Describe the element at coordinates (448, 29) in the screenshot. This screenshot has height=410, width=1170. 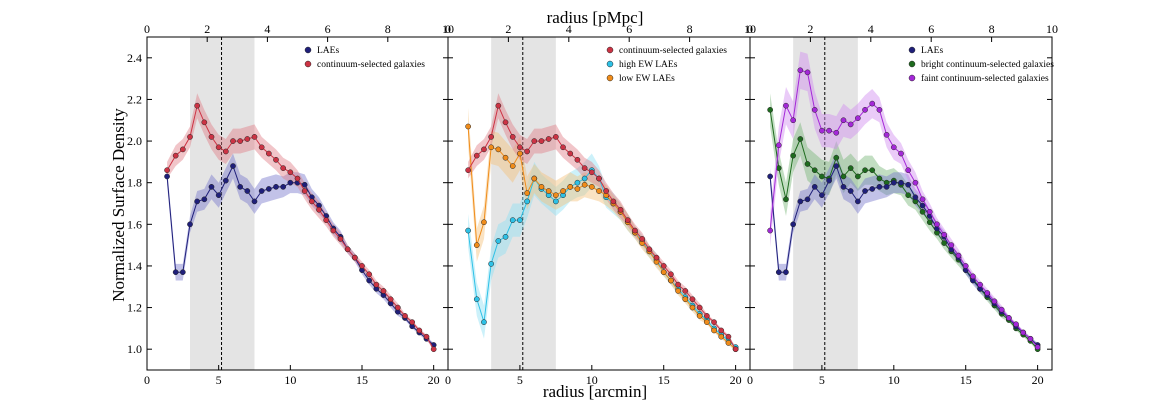
I see `top-tick-label: 0` at that location.